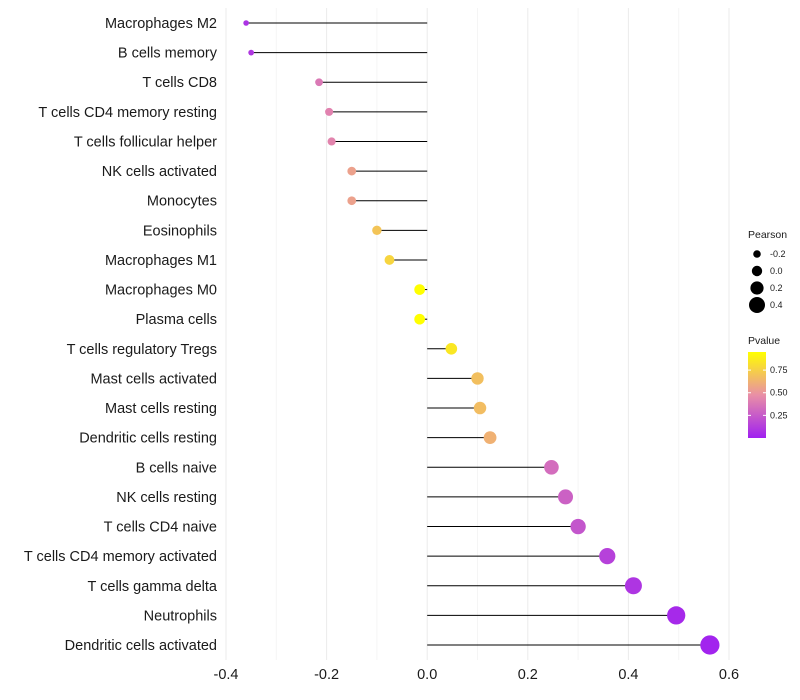 The width and height of the screenshot is (800, 700). I want to click on color-legend-title: Pvalue, so click(764, 341).